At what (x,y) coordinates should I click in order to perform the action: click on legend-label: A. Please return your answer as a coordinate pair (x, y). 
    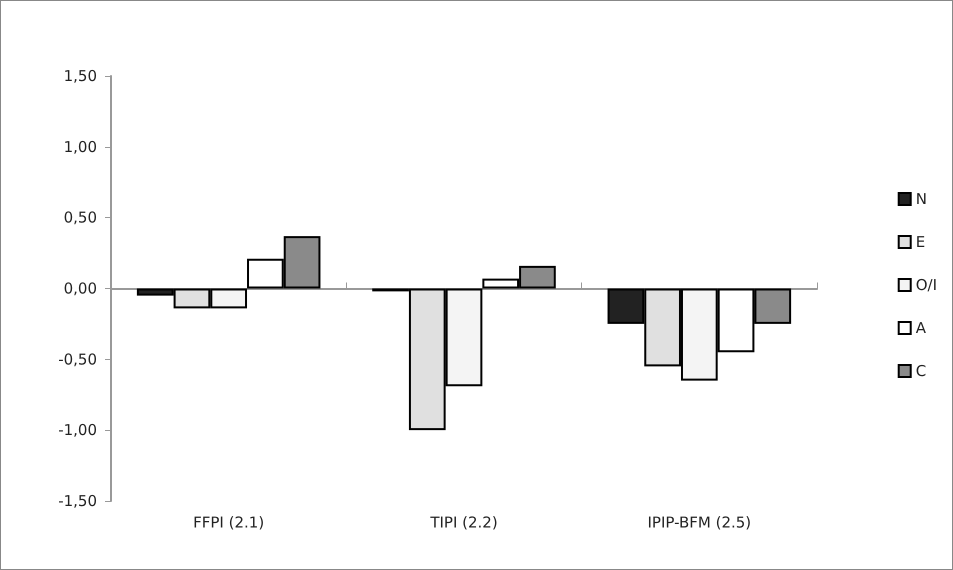
    Looking at the image, I should click on (921, 328).